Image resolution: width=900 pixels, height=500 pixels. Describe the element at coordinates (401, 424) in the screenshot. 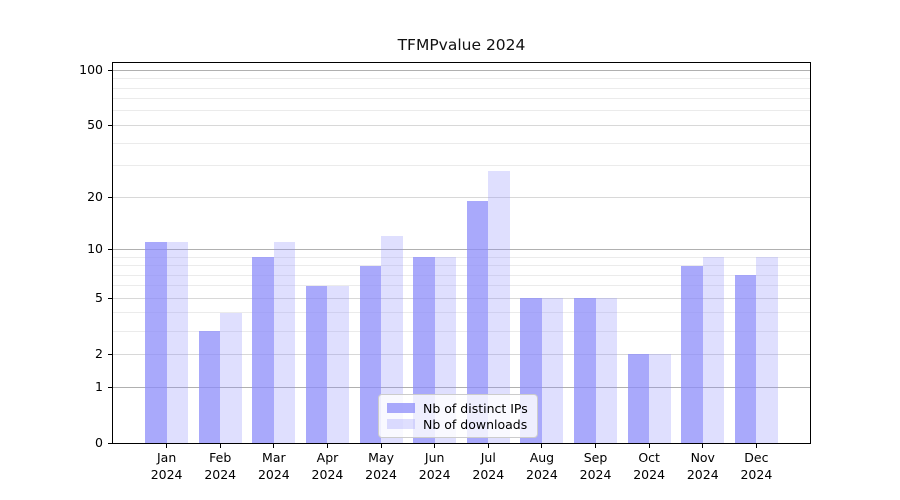

I see `legend-swatch-downloads` at that location.